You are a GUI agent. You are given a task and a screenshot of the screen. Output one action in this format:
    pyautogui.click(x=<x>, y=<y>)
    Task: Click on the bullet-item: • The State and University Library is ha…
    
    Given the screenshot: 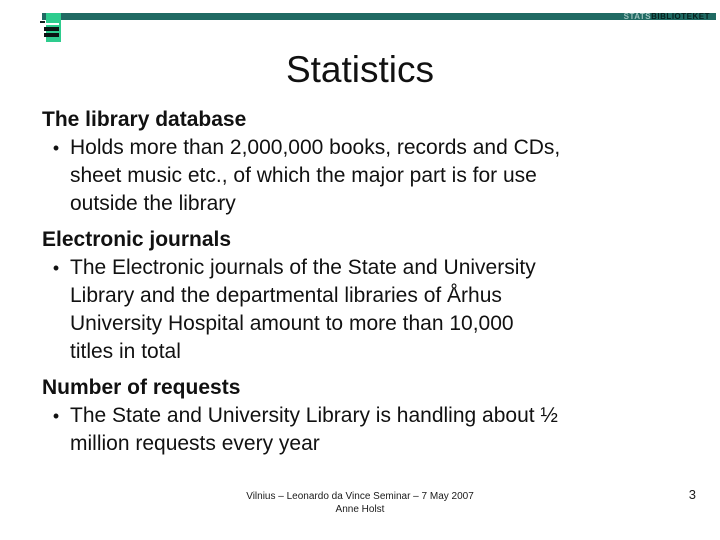 What is the action you would take?
    pyautogui.click(x=362, y=430)
    